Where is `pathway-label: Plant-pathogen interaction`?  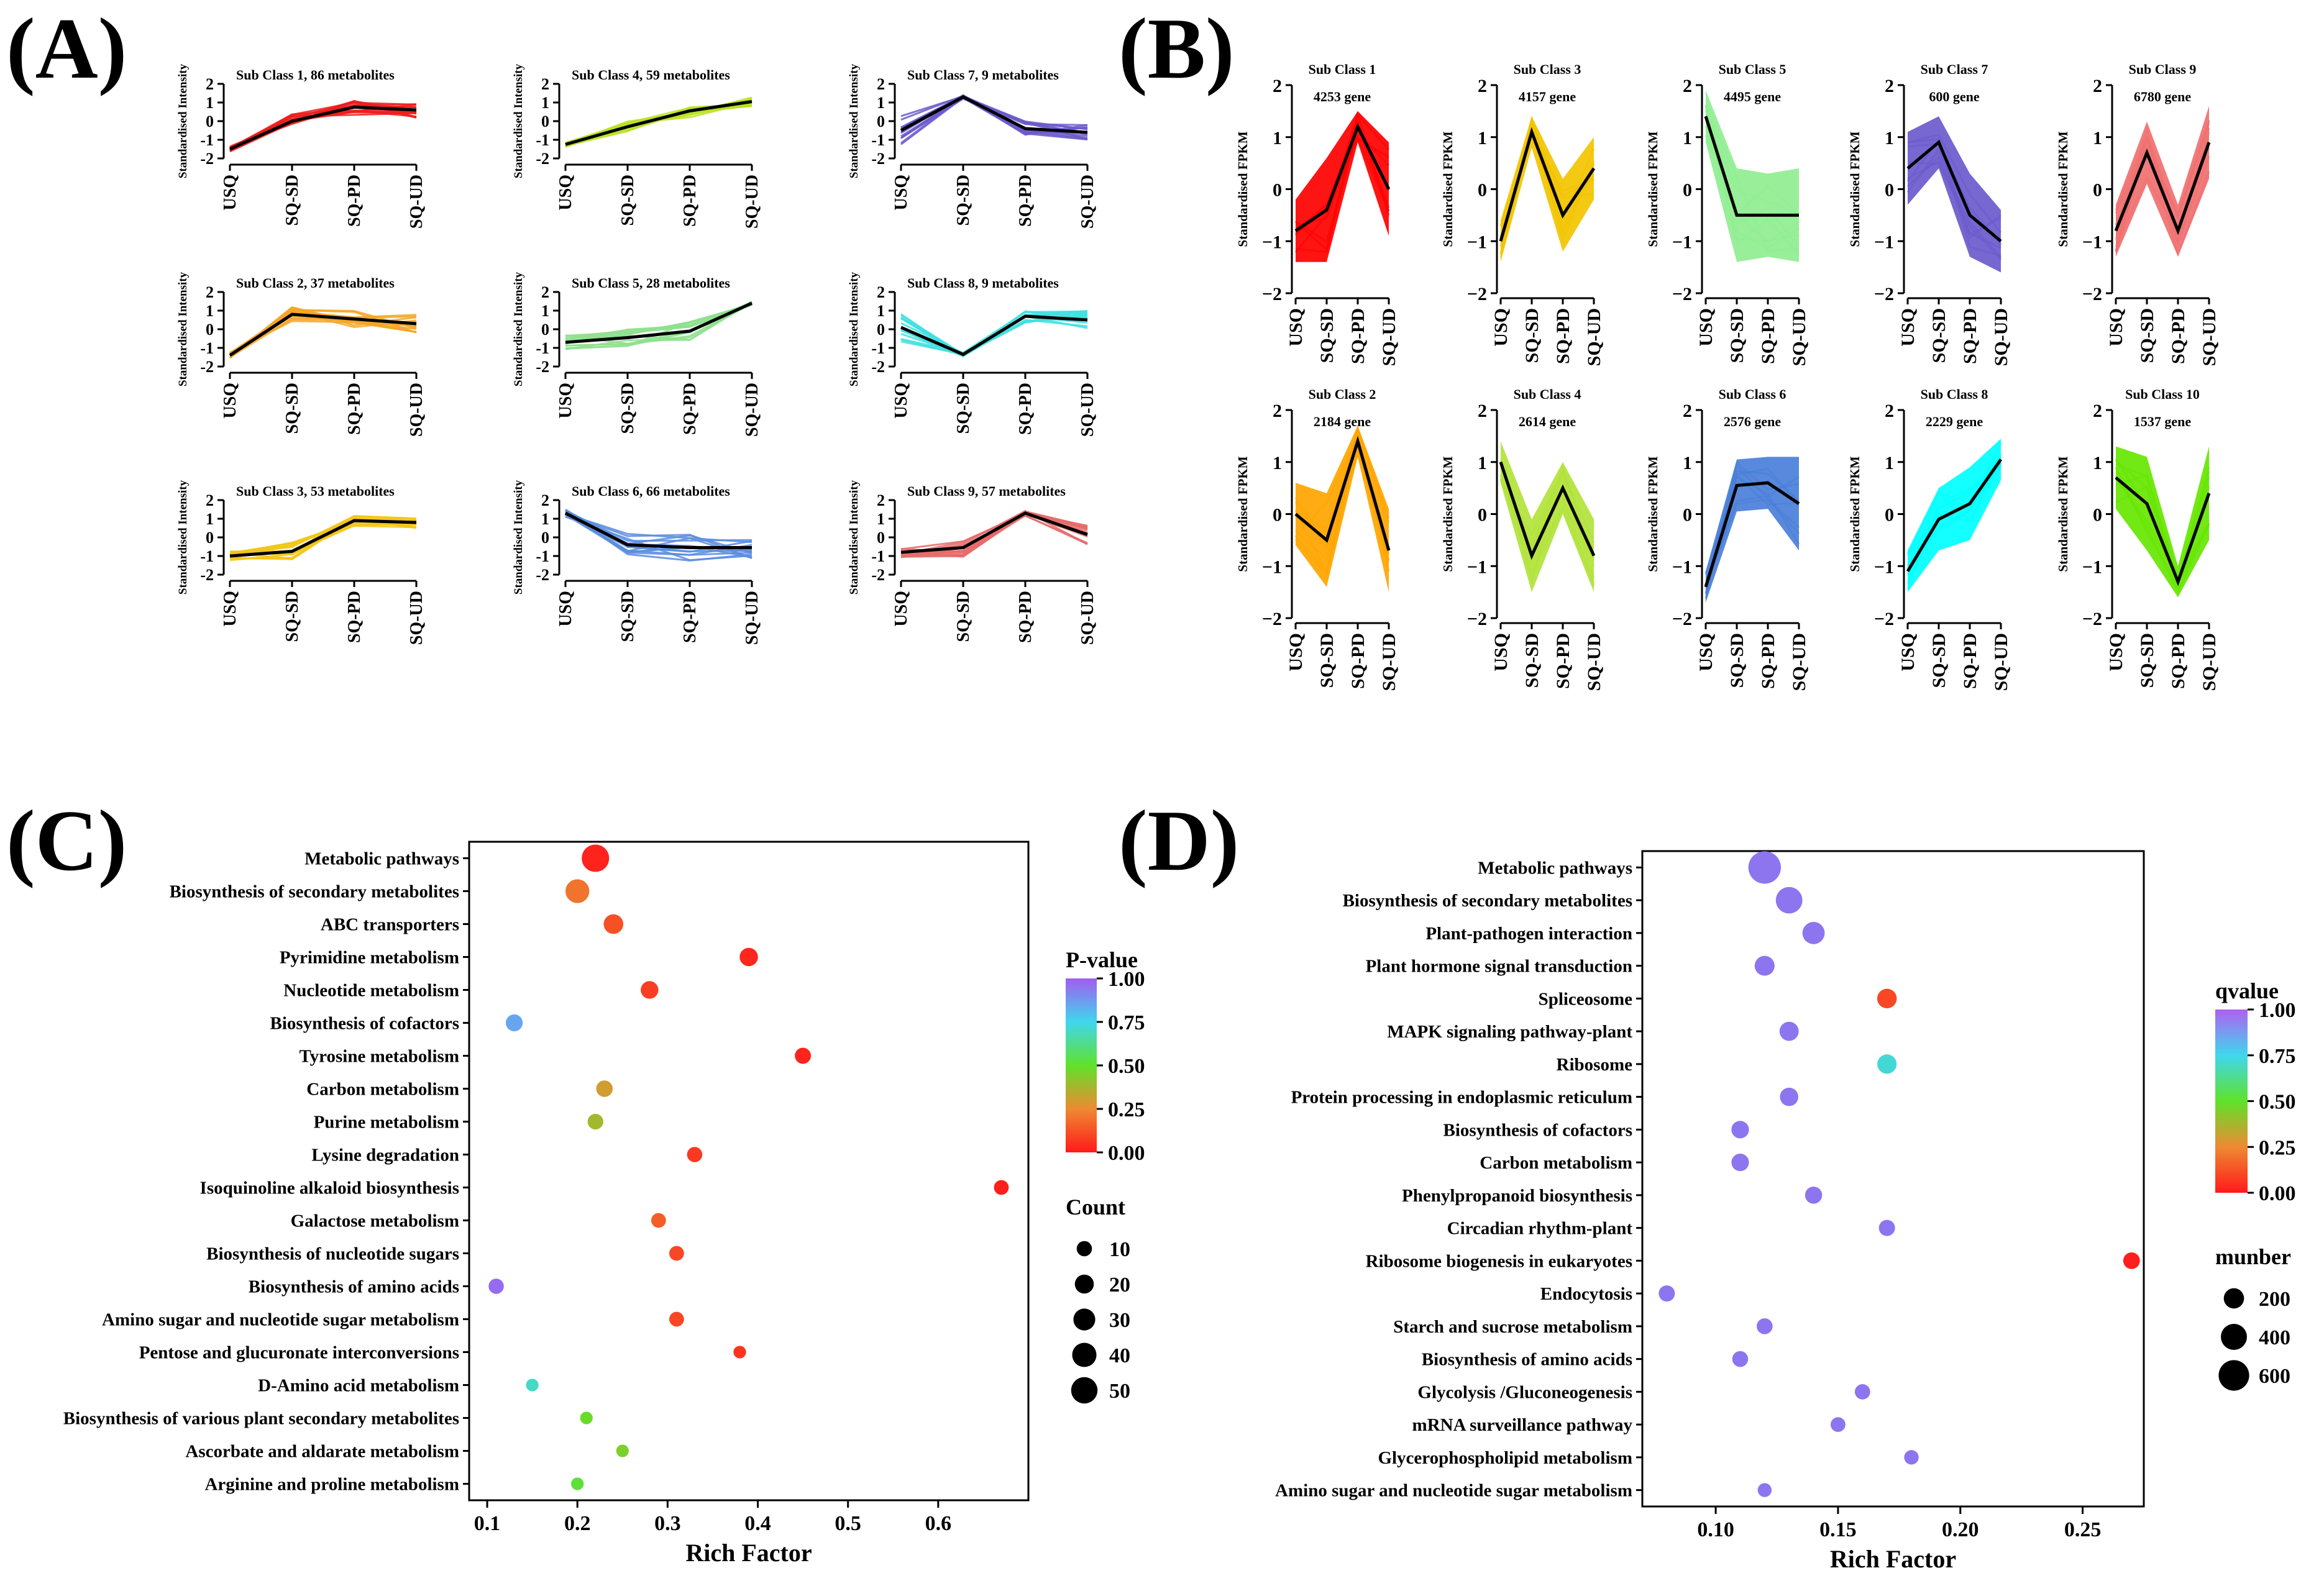
pathway-label: Plant-pathogen interaction is located at coordinates (1528, 934).